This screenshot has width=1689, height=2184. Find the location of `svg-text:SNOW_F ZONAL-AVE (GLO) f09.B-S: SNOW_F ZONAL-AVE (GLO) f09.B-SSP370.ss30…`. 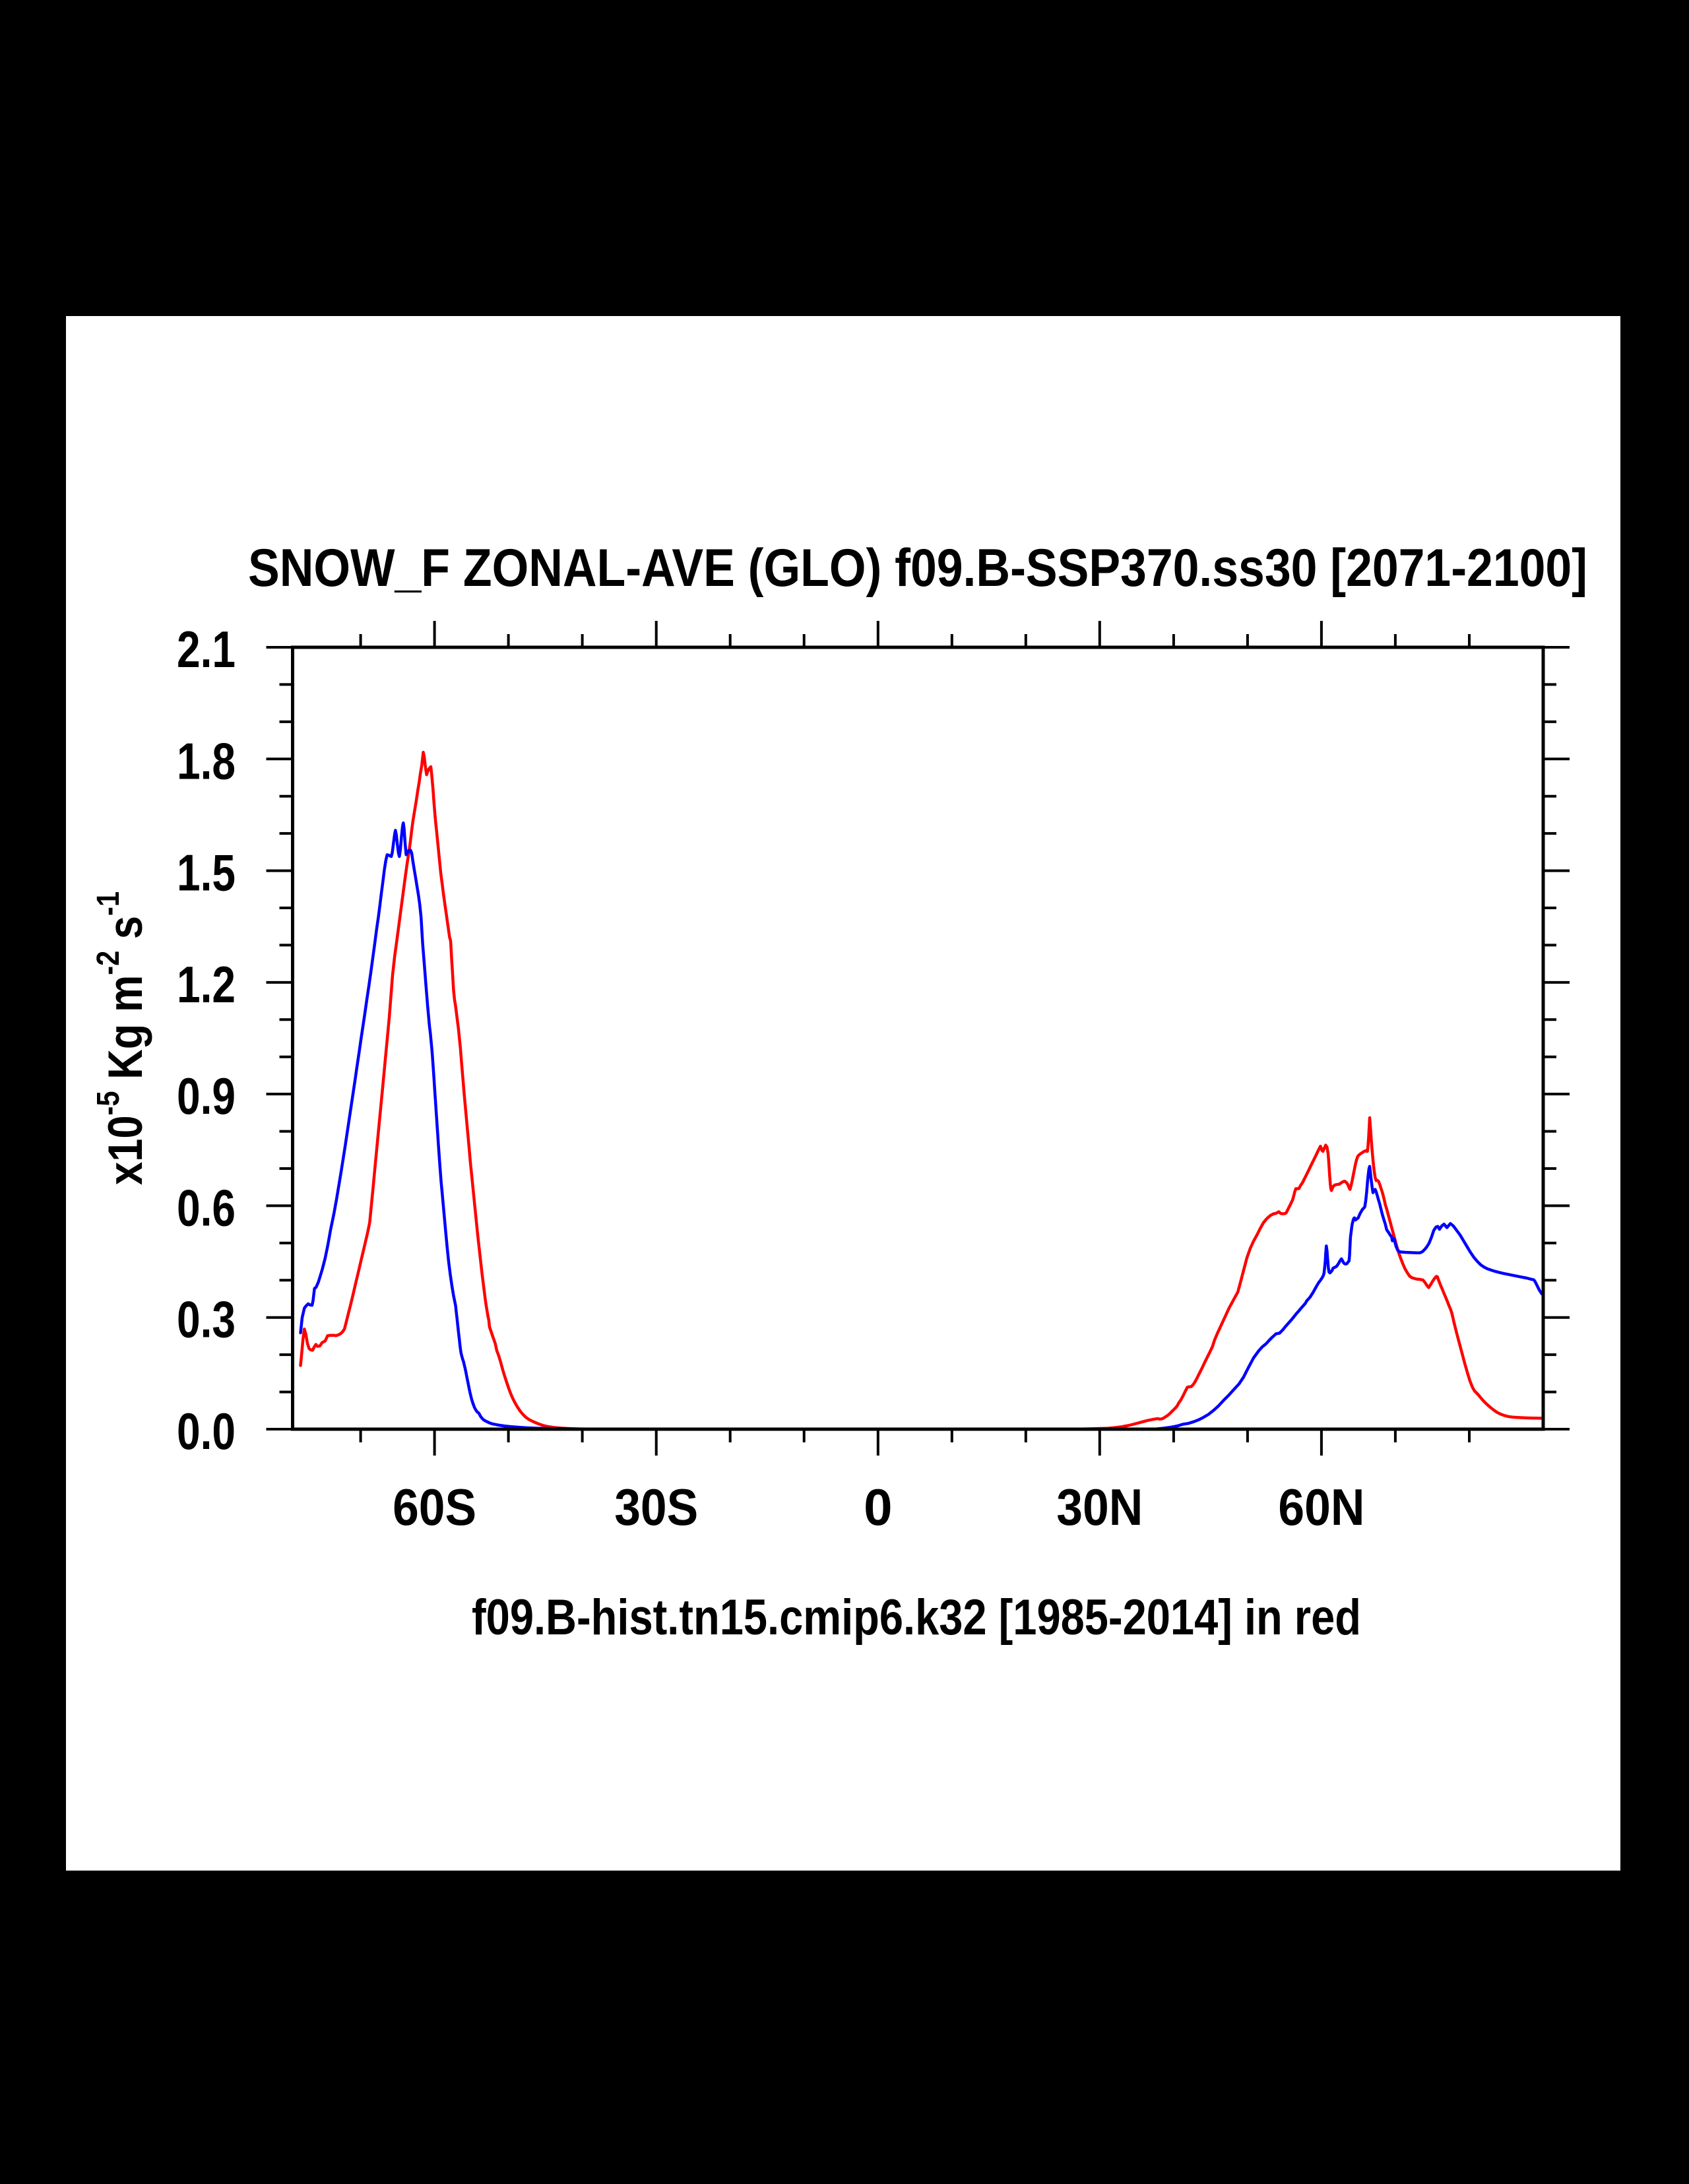

svg-text:SNOW_F ZONAL-AVE (GLO) f09.B-S: SNOW_F ZONAL-AVE (GLO) f09.B-SSP370.ss30… is located at coordinates (917, 568).